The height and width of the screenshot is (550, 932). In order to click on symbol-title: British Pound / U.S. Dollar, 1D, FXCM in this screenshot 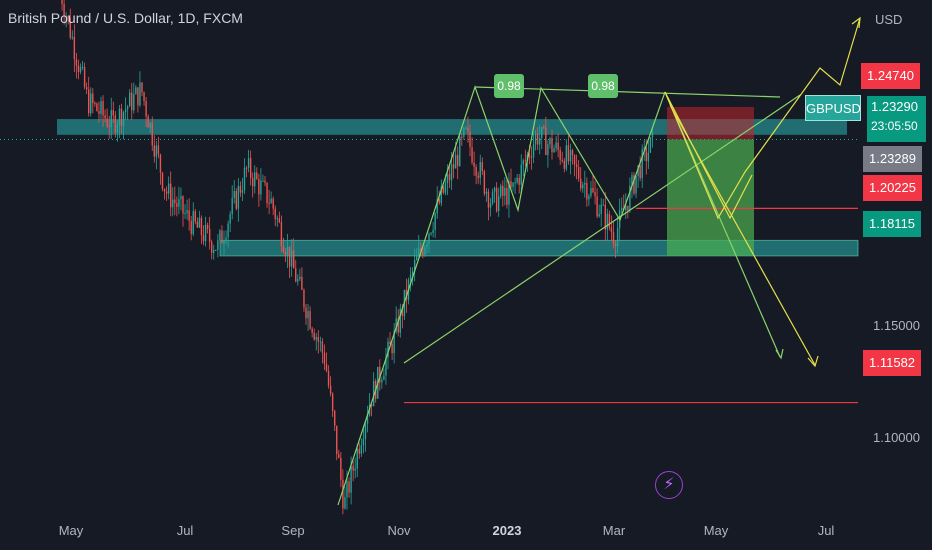, I will do `click(125, 18)`.